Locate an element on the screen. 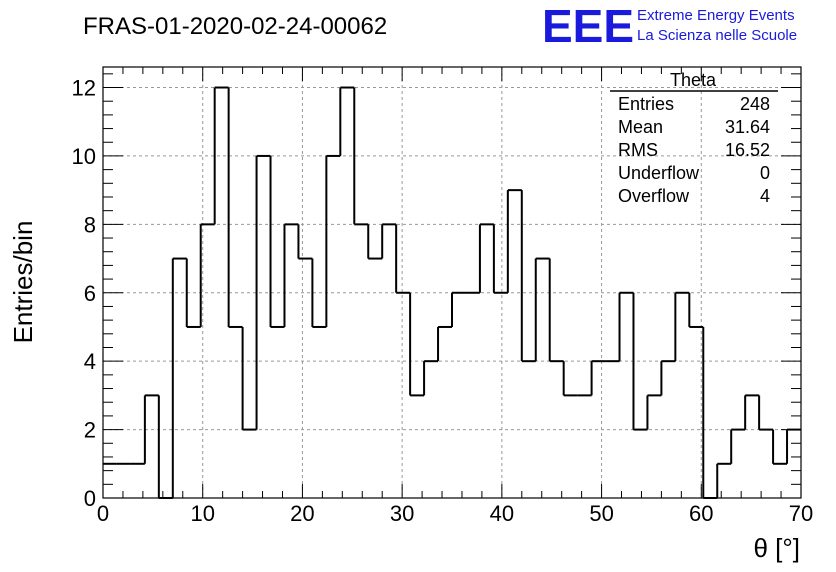 This screenshot has width=836, height=572. stats-rms-label: RMS is located at coordinates (638, 150).